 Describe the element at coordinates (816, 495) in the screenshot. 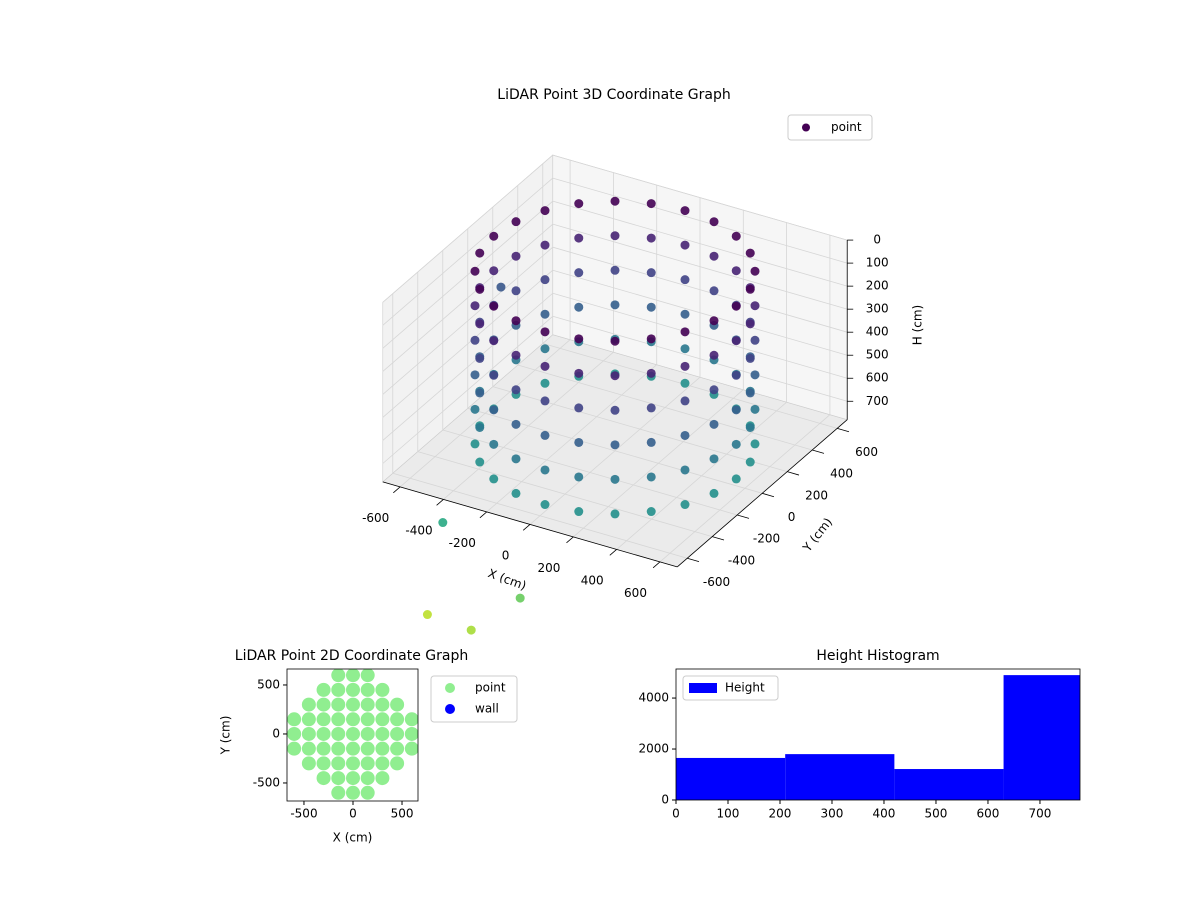

I see `y-tick-label: 200` at that location.